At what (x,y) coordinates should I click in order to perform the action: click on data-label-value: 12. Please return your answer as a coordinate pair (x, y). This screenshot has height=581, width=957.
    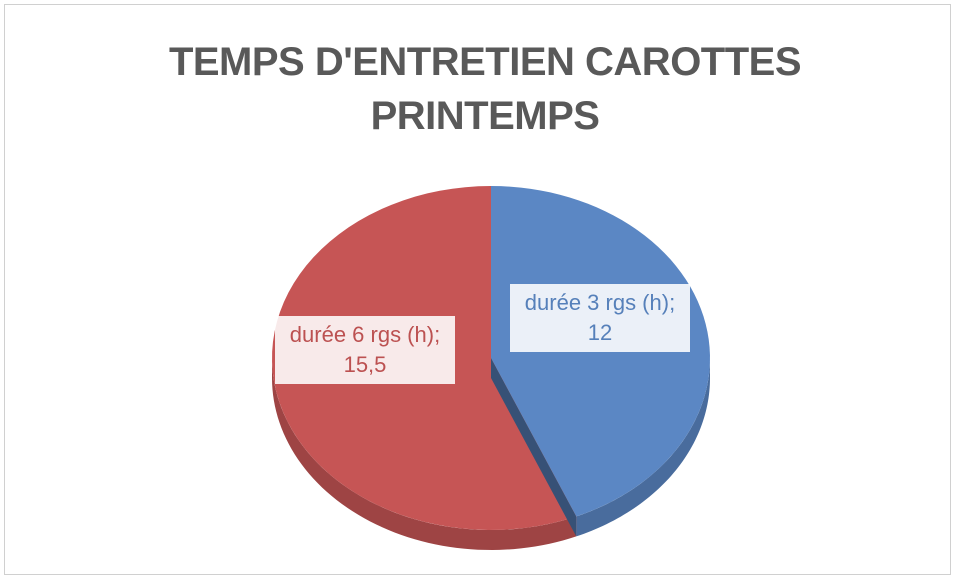
    Looking at the image, I should click on (600, 332).